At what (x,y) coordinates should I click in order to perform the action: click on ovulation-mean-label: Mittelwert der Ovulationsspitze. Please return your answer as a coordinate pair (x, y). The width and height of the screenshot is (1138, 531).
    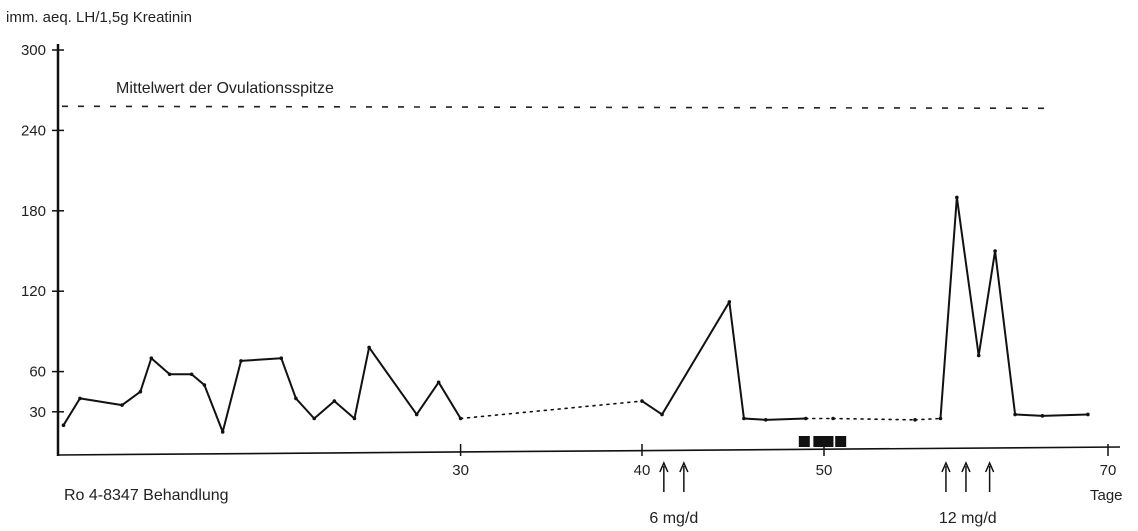
    Looking at the image, I should click on (225, 88).